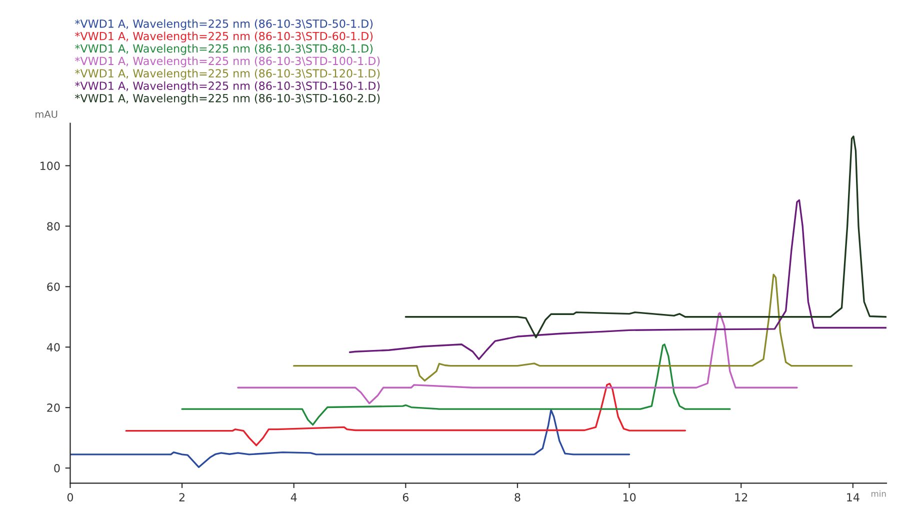 This screenshot has height=514, width=912. What do you see at coordinates (181, 497) in the screenshot?
I see `x-tick-label: 2` at bounding box center [181, 497].